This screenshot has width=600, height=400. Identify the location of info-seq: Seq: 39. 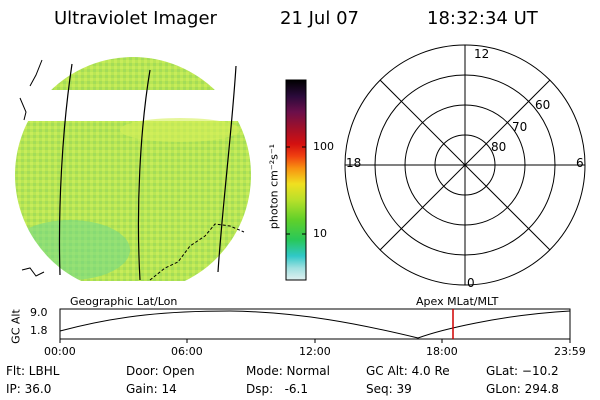
(389, 389).